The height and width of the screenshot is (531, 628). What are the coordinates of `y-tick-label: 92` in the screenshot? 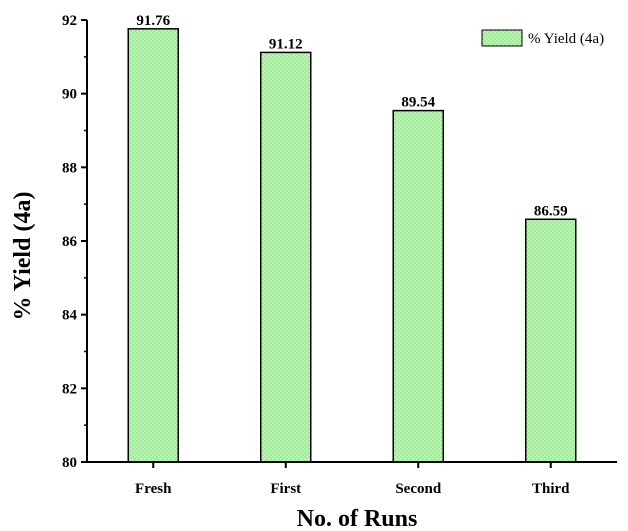 It's located at (69, 21).